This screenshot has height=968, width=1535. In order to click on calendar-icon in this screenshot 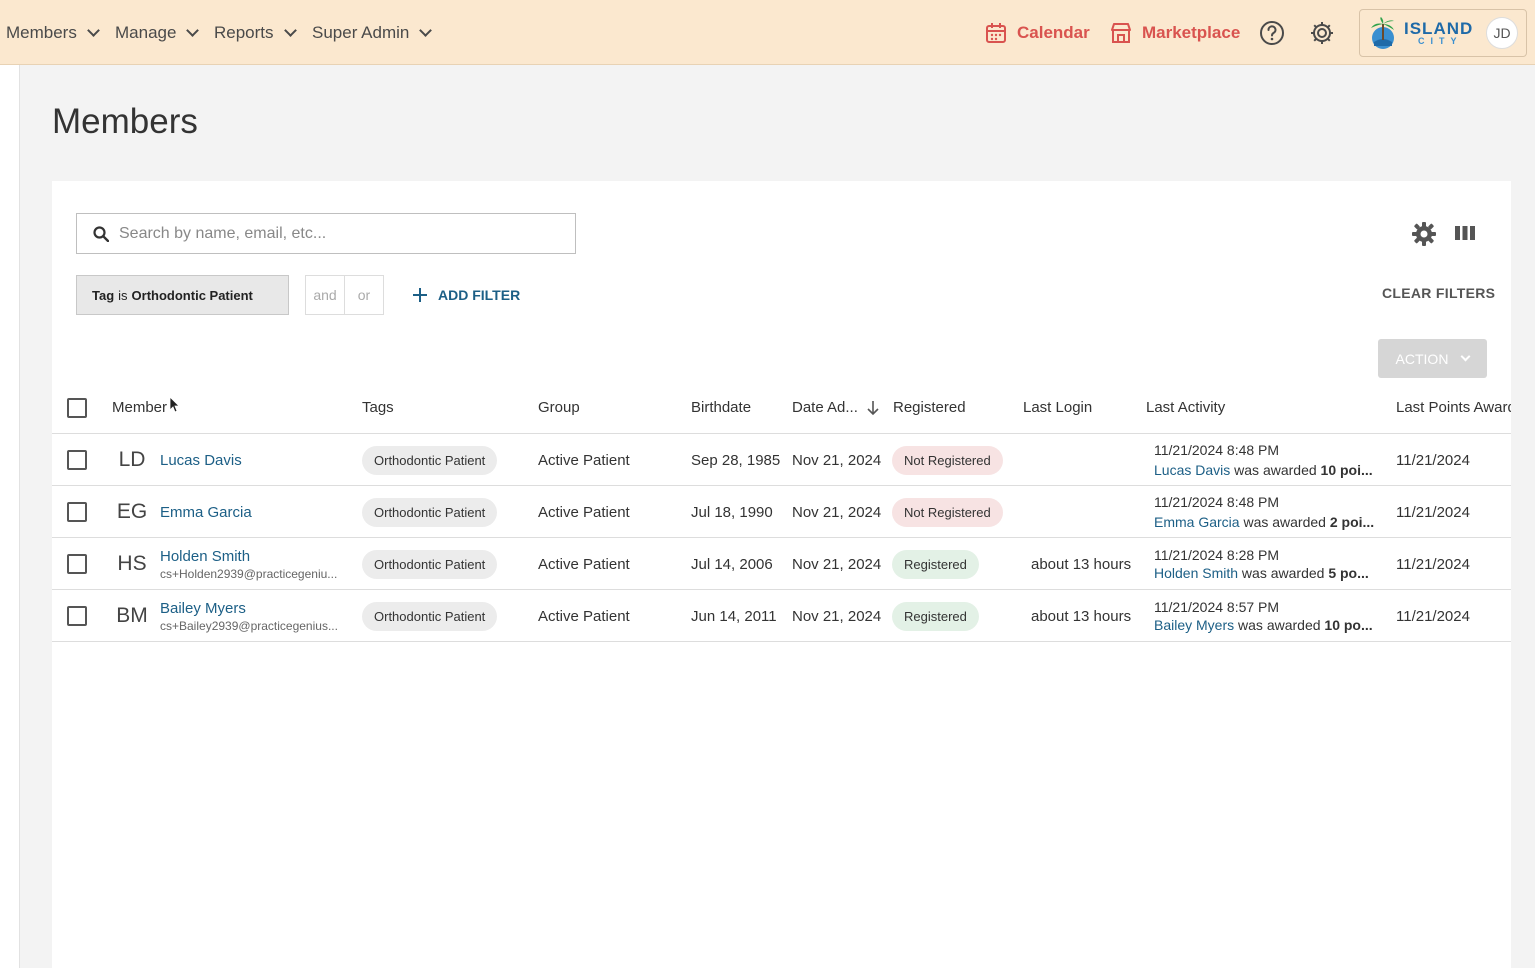, I will do `click(996, 32)`.